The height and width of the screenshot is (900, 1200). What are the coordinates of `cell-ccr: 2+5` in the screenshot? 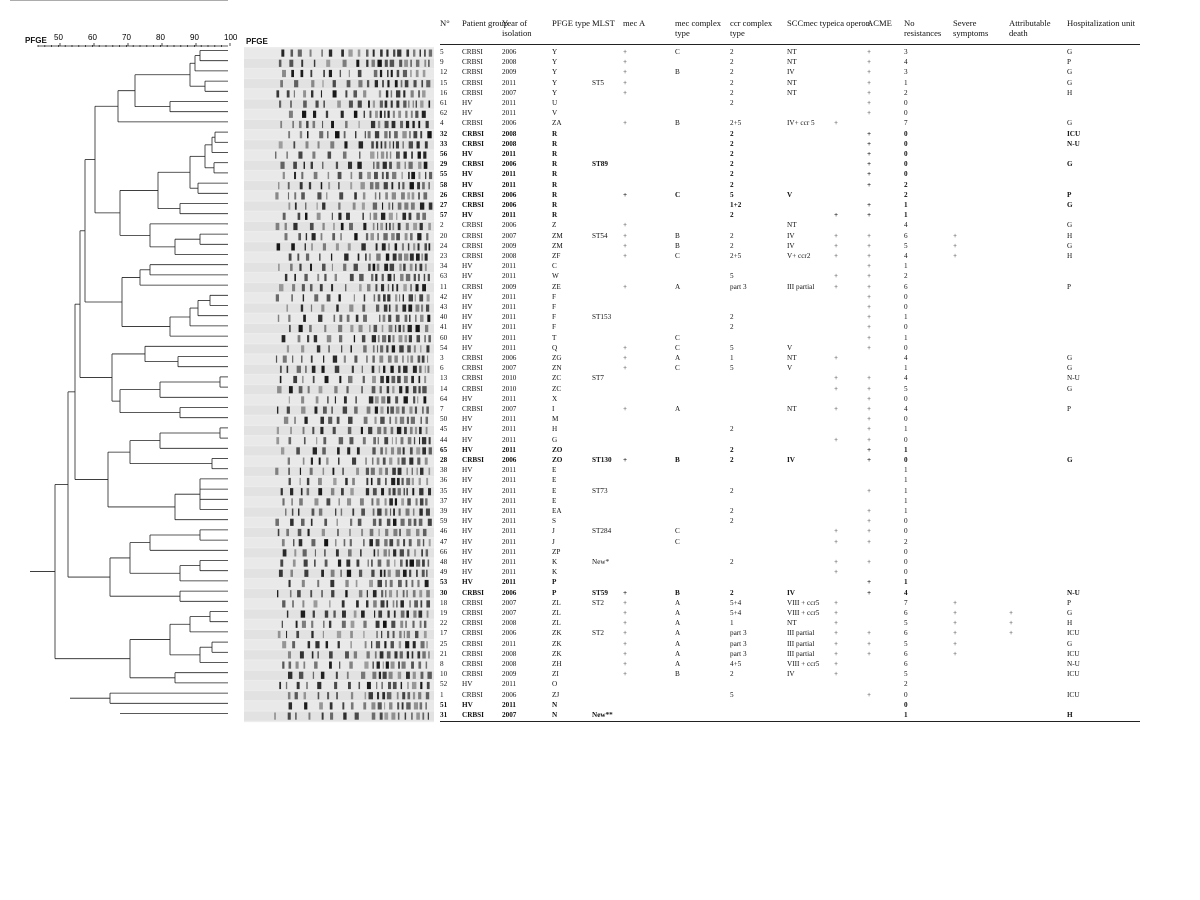 It's located at (736, 123).